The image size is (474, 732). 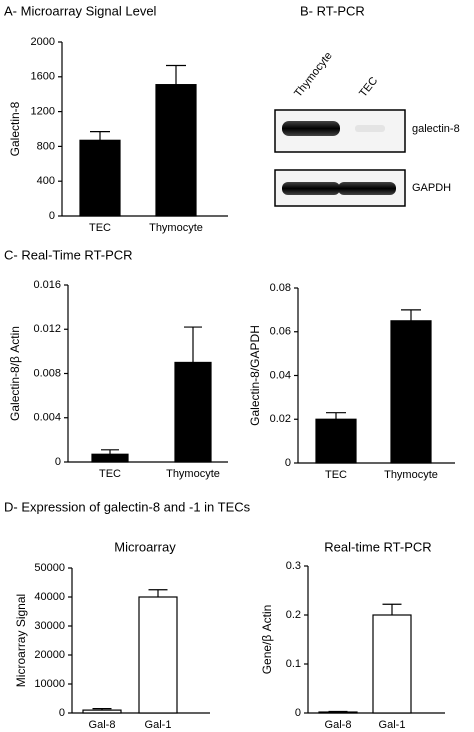 What do you see at coordinates (46, 181) in the screenshot?
I see `y-tick-label: 400` at bounding box center [46, 181].